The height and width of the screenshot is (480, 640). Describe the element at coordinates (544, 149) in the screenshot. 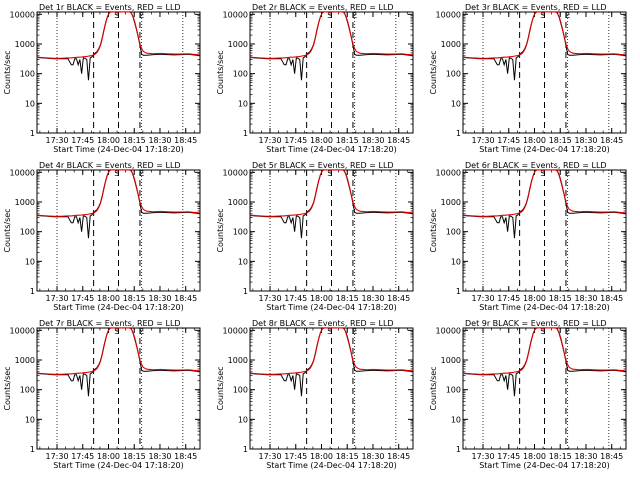

I see `panel-3-xlabel: Start Time (24-Dec-04 17:18:20)` at that location.